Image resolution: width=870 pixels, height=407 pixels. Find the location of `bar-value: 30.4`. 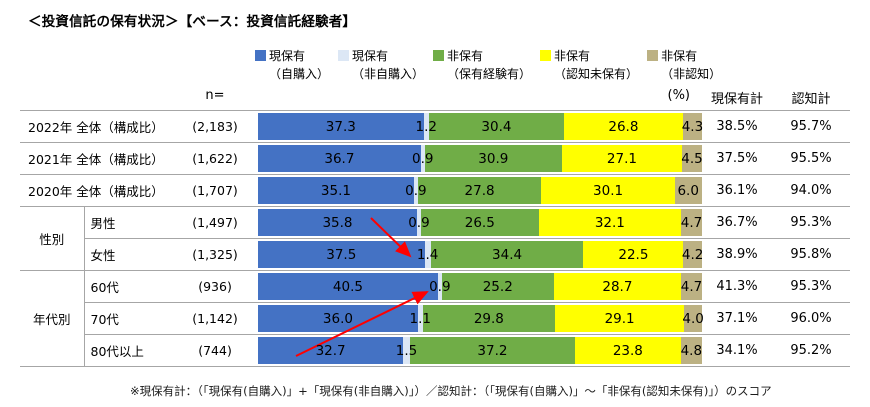

bar-value: 30.4 is located at coordinates (496, 126).